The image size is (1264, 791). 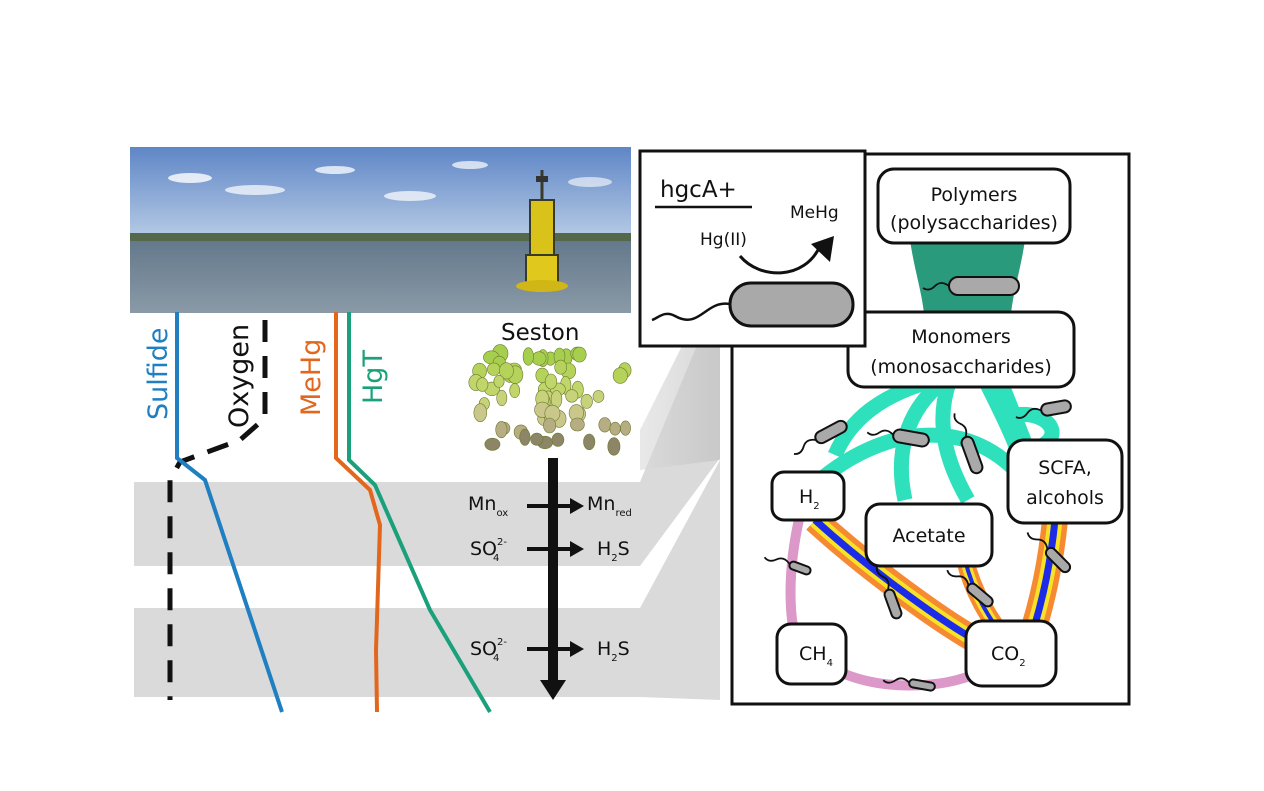 I want to click on network-bacteria, so click(x=917, y=484).